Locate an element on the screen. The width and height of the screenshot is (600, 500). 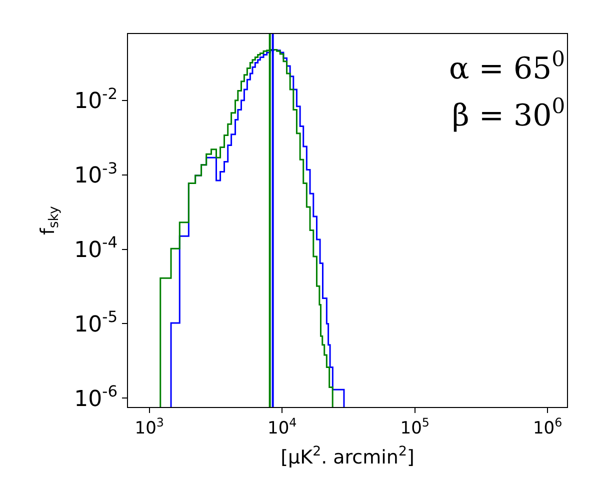
annotation: α = 65$^{0}$ is located at coordinates (507, 67).